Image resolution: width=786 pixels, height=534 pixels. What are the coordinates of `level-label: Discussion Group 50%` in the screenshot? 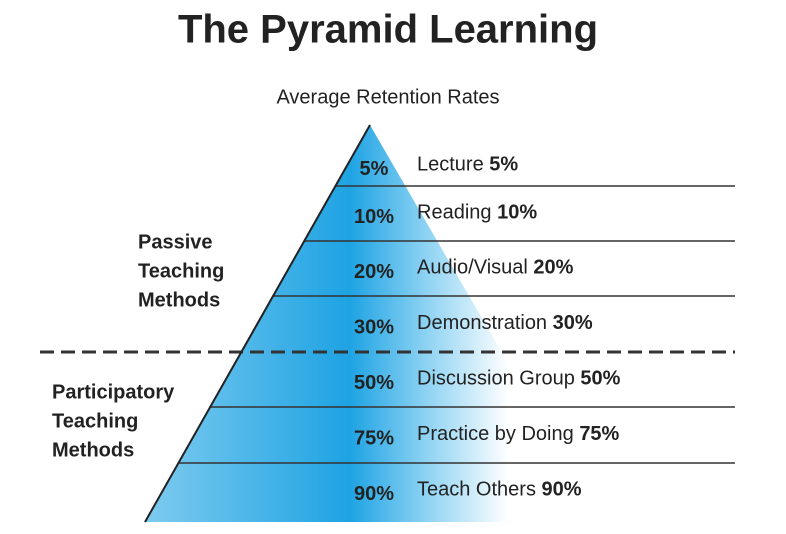 It's located at (519, 379).